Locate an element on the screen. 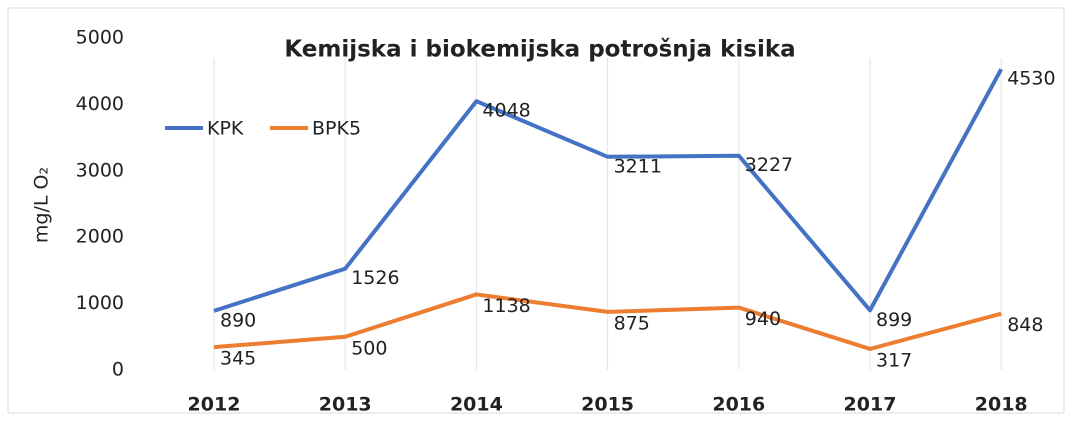  data-label: 317 is located at coordinates (894, 360).